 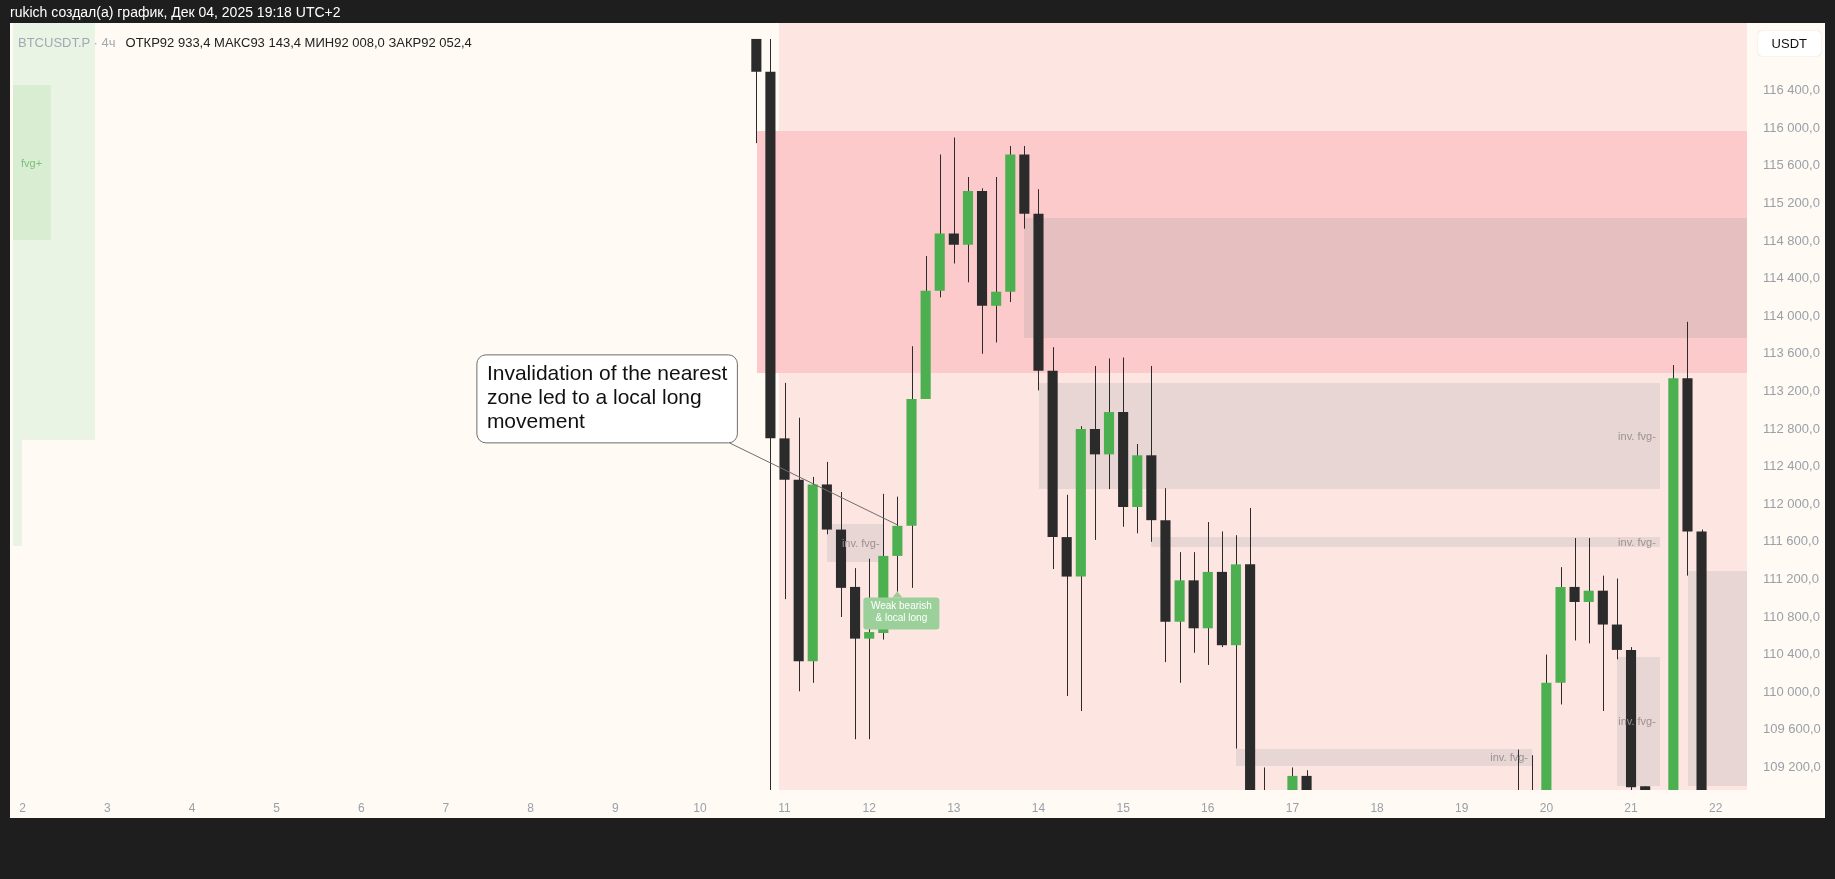 What do you see at coordinates (1791, 390) in the screenshot?
I see `y-tick-label: 113 200,0` at bounding box center [1791, 390].